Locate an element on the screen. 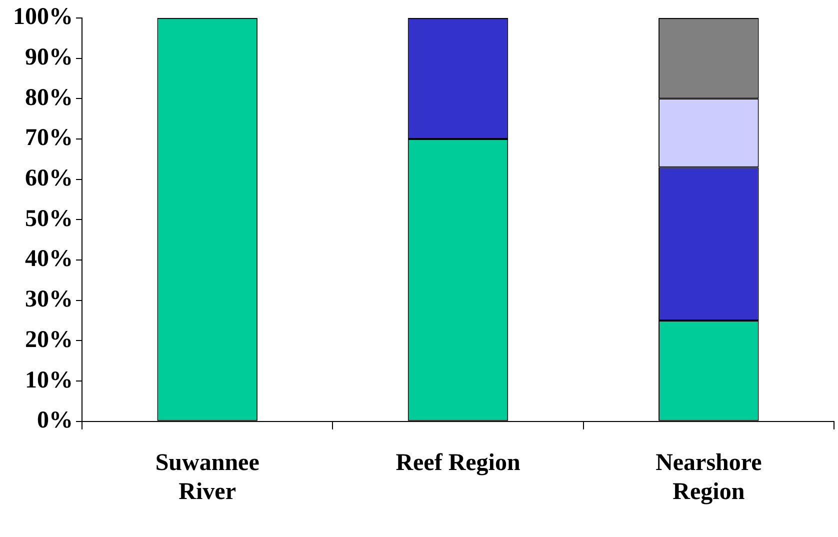 The height and width of the screenshot is (537, 838). y-tick-label: 40% is located at coordinates (49, 259).